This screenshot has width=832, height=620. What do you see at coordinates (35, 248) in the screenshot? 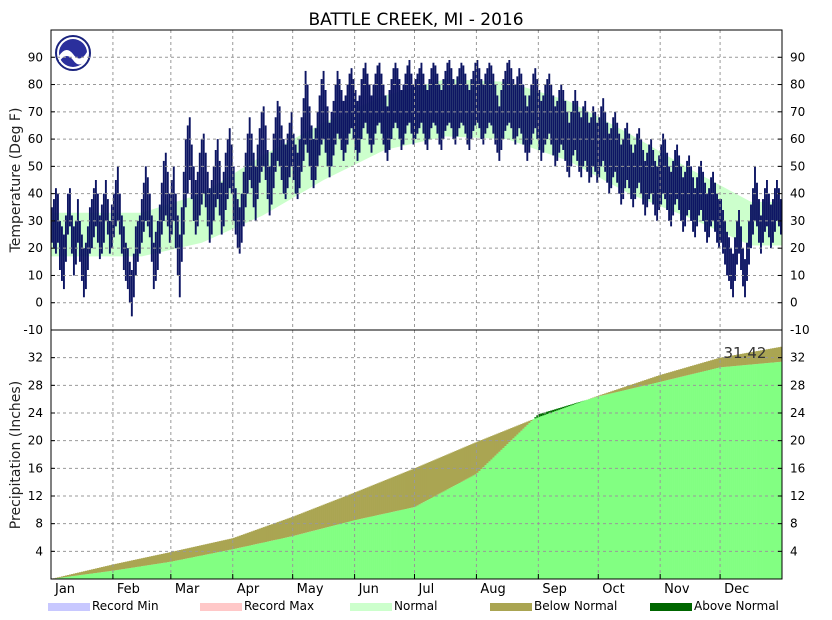
I see `temperature-tick-label-left: 20` at bounding box center [35, 248].